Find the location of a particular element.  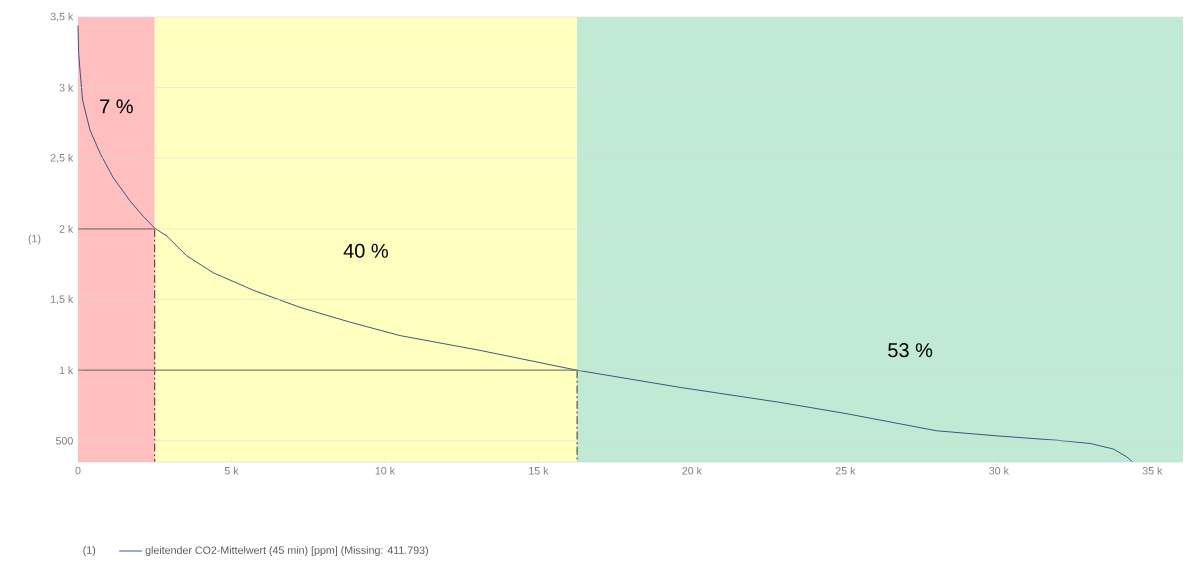

x-tick-label: 35 k is located at coordinates (1152, 470).